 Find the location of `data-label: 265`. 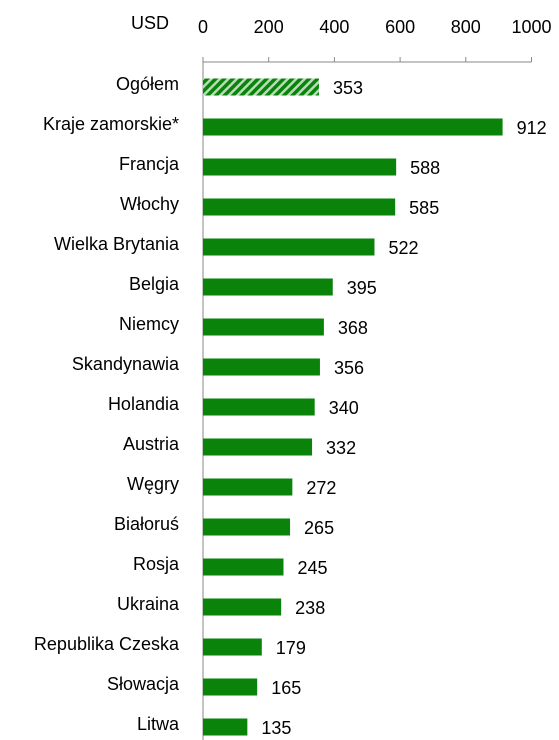

data-label: 265 is located at coordinates (319, 528).